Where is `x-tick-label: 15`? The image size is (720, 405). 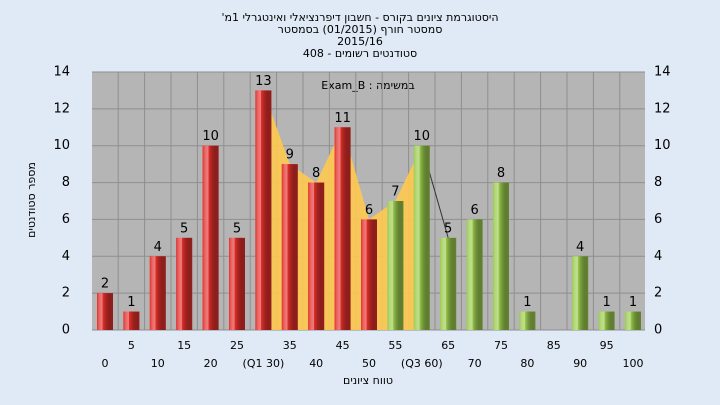 x-tick-label: 15 is located at coordinates (184, 345).